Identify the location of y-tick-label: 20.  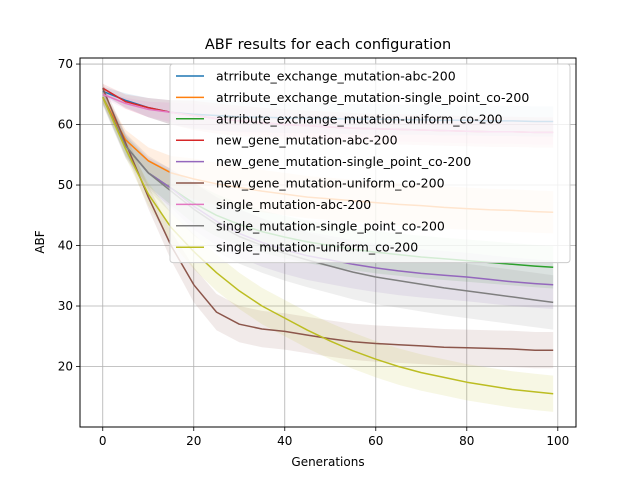
(65, 367).